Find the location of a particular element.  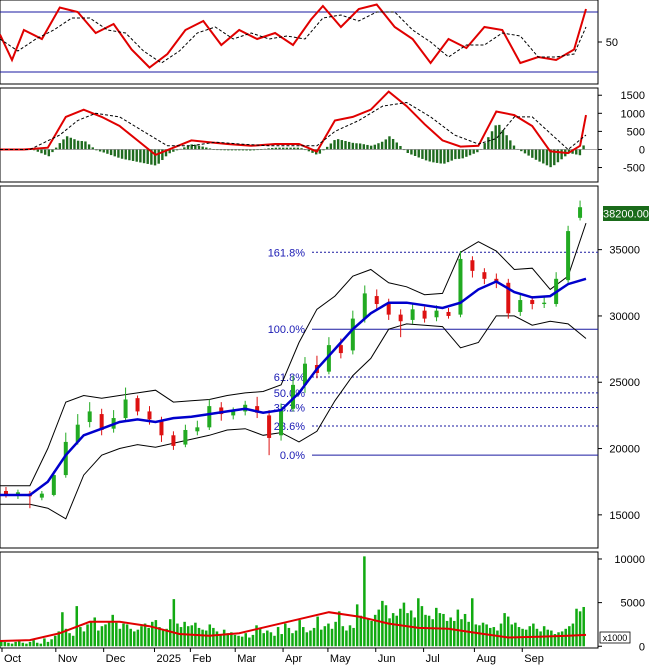

y-tick-label: 500 is located at coordinates (636, 132).